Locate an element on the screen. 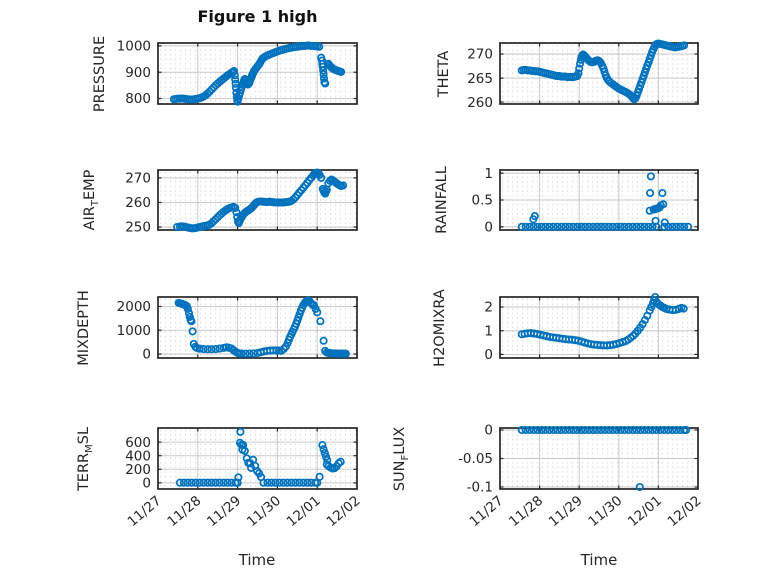  ylabel-rainfall: RAINFALL is located at coordinates (441, 200).